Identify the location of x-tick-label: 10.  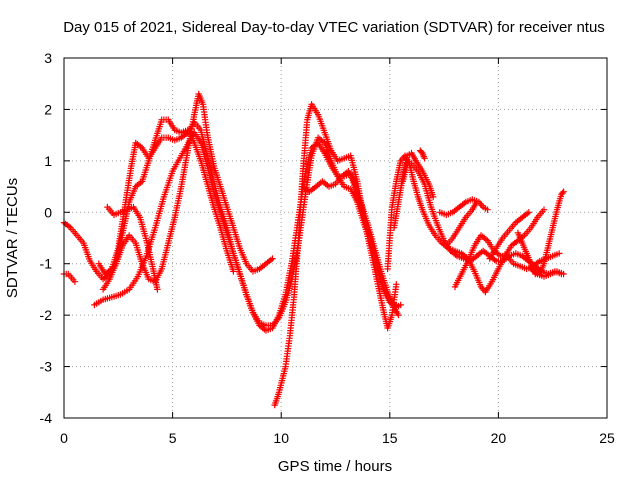
(281, 438).